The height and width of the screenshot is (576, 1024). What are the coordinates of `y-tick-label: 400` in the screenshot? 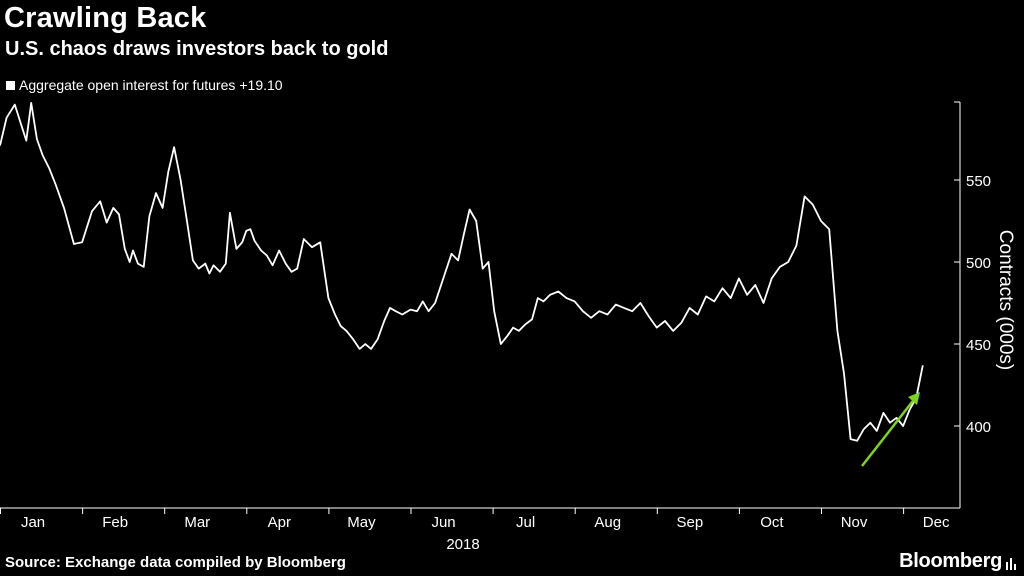 It's located at (978, 427).